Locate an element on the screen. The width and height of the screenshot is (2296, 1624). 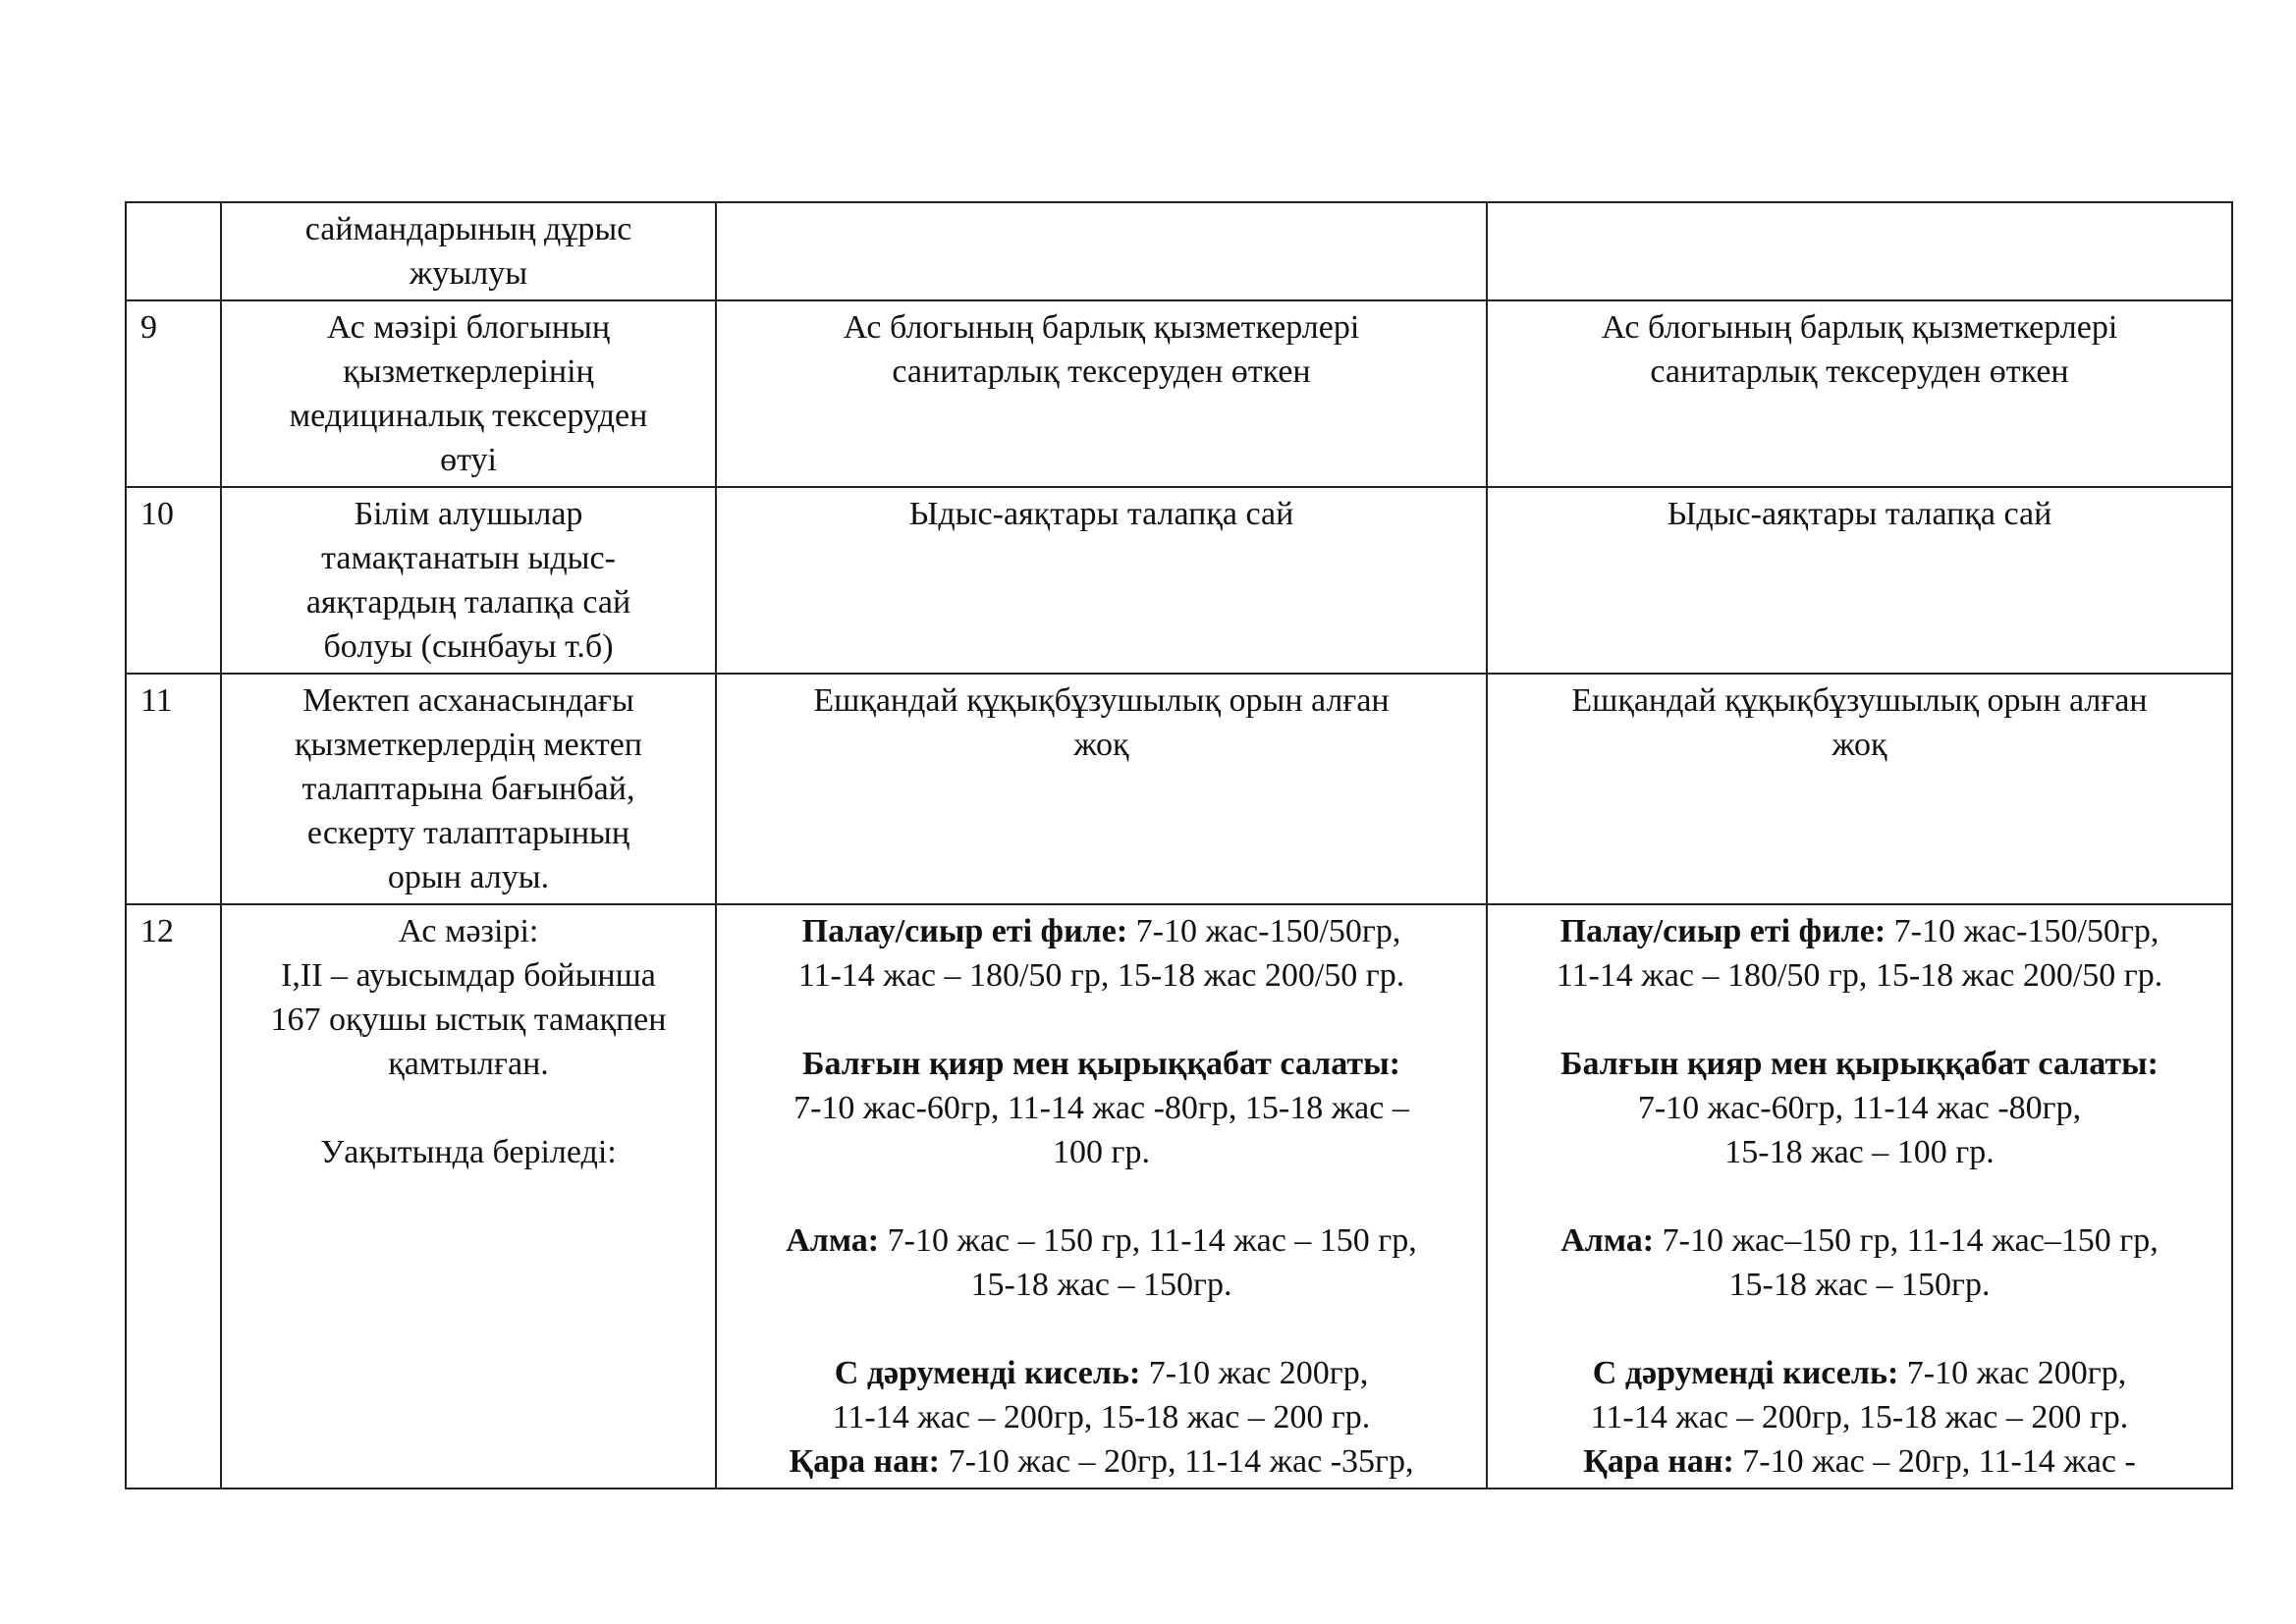
menu-item: Қара нан: 7-10 жас – 20гр, 11-14 жас - is located at coordinates (1859, 1461).